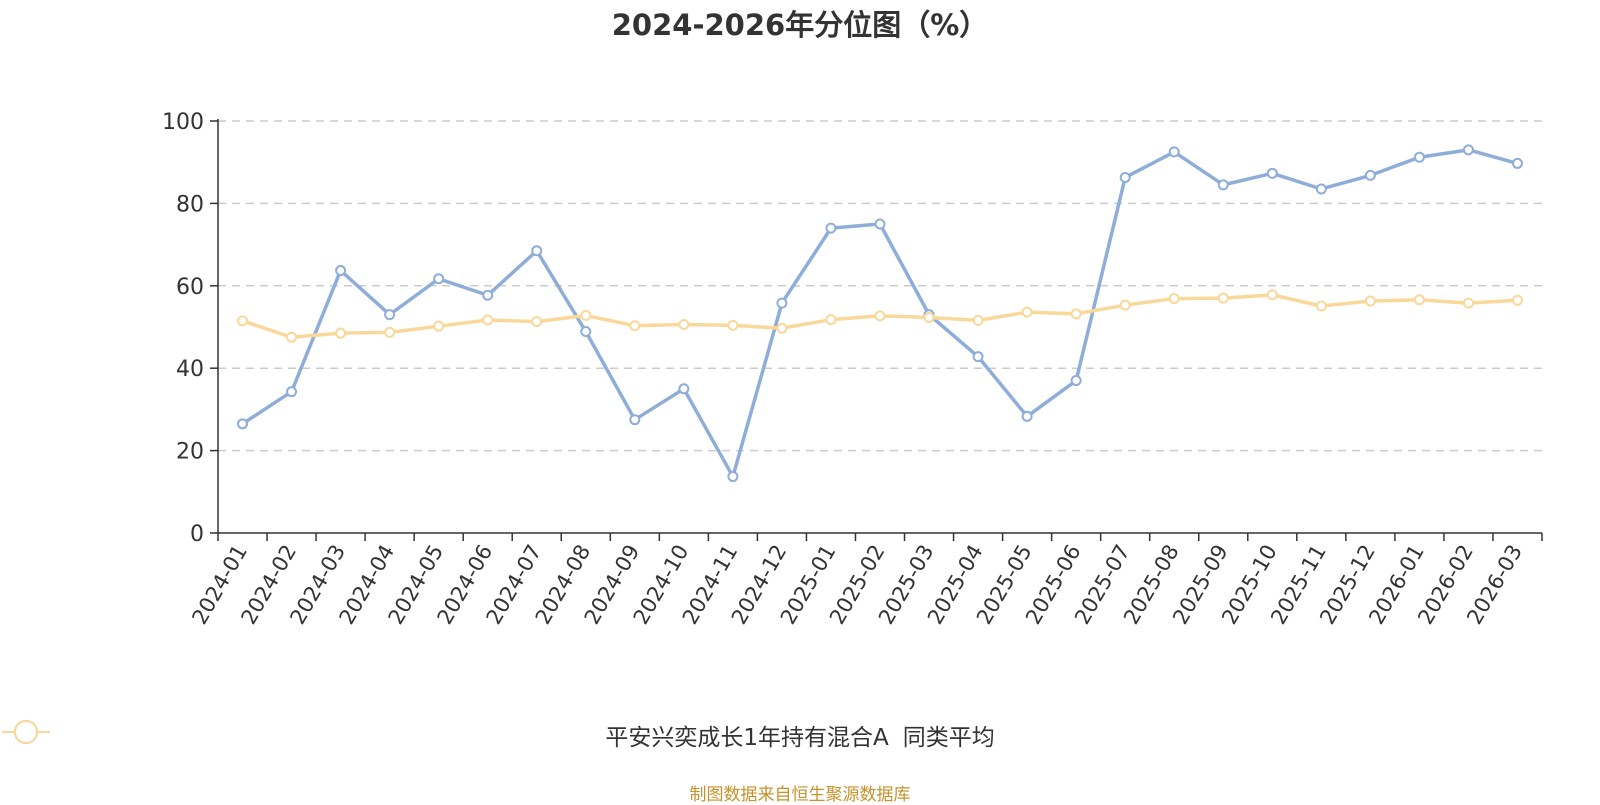 This screenshot has width=1600, height=805. I want to click on data-source-note: 制图数据来自恒生聚源数据库, so click(800, 795).